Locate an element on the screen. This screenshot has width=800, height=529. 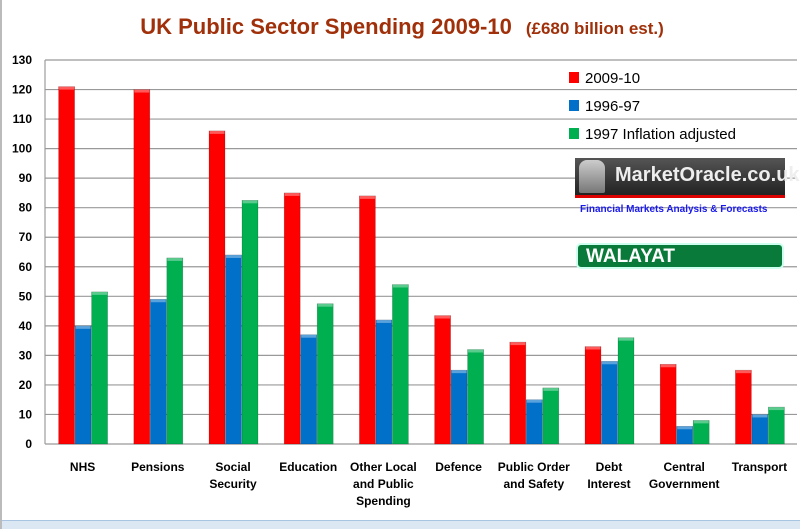
x-category-label: Defence is located at coordinates (458, 467).